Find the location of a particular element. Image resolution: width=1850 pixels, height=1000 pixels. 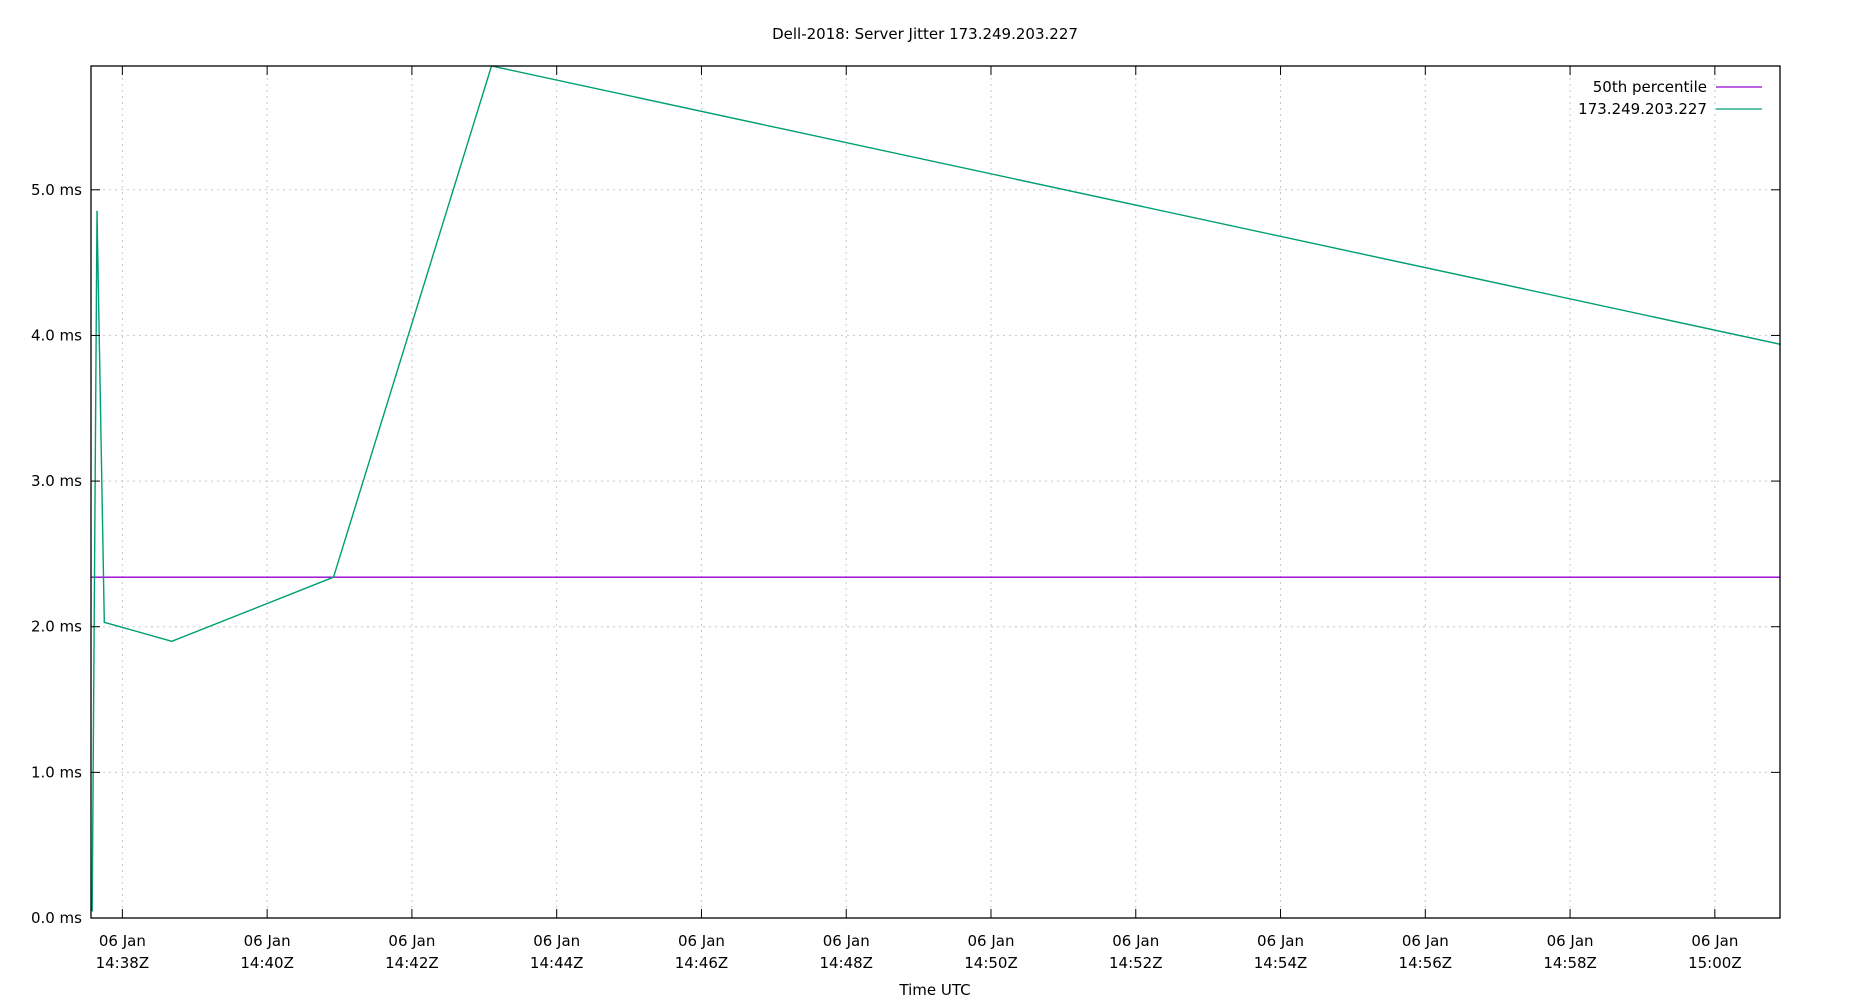

x-tick-time-label: 14:42Z is located at coordinates (412, 963).